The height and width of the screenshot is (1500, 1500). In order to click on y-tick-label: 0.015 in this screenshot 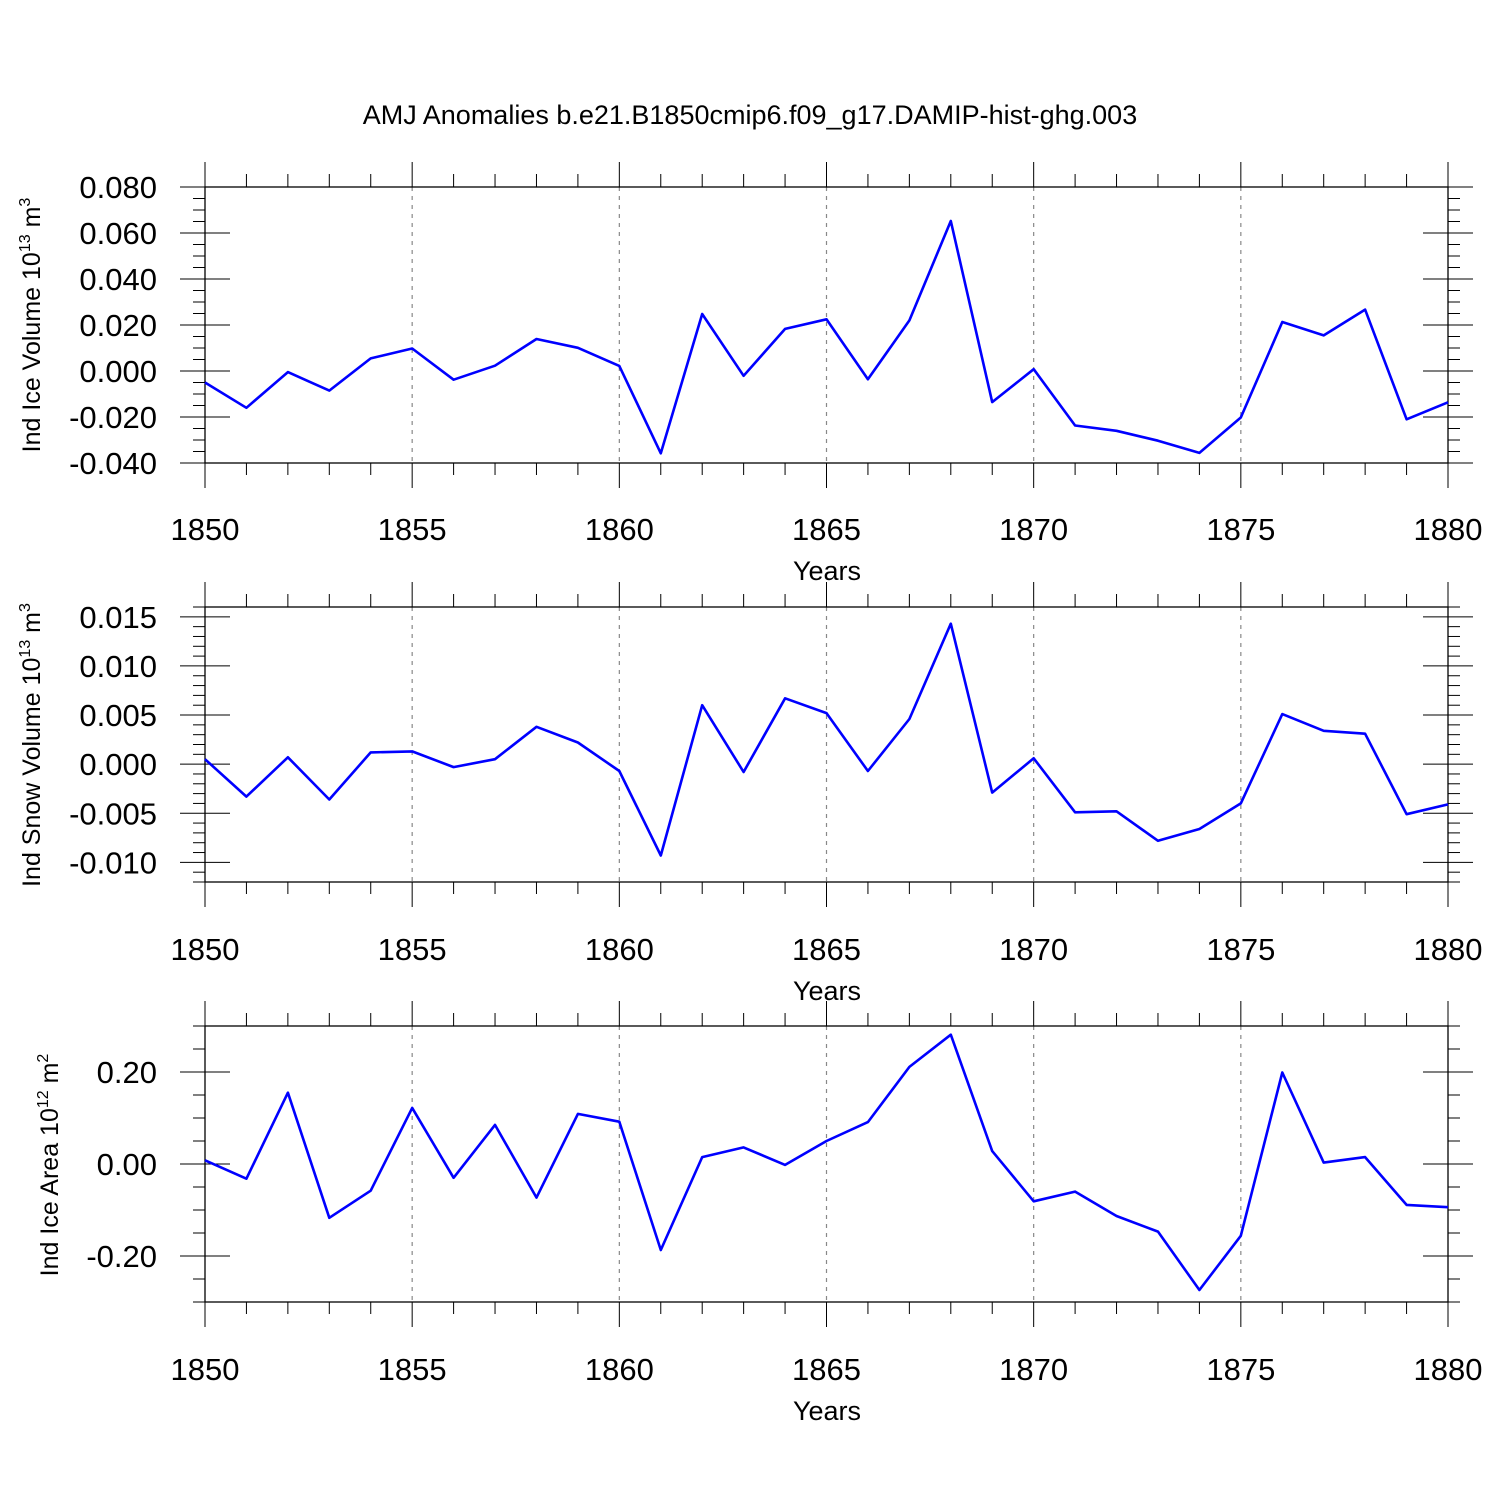, I will do `click(118, 617)`.